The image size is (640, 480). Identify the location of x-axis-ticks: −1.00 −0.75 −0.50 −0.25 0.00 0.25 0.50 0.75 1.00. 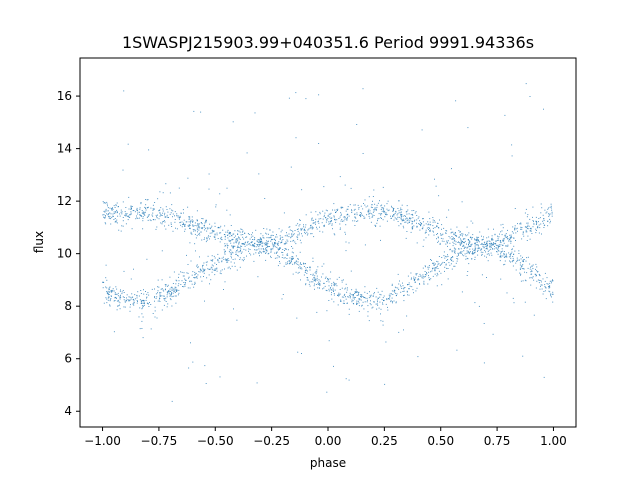
(325, 437).